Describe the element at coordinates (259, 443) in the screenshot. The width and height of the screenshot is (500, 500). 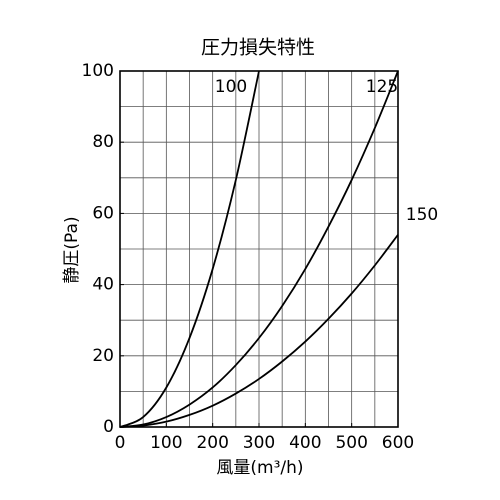
I see `x-tick-label: 300` at that location.